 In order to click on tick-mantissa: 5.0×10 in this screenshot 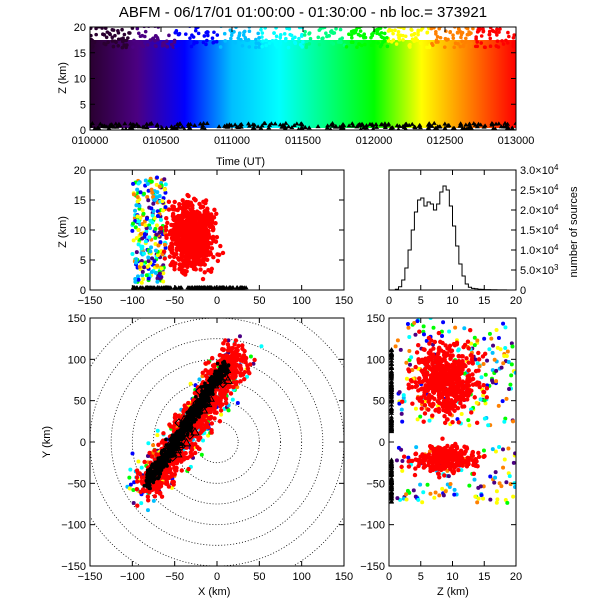, I will do `click(537, 271)`.